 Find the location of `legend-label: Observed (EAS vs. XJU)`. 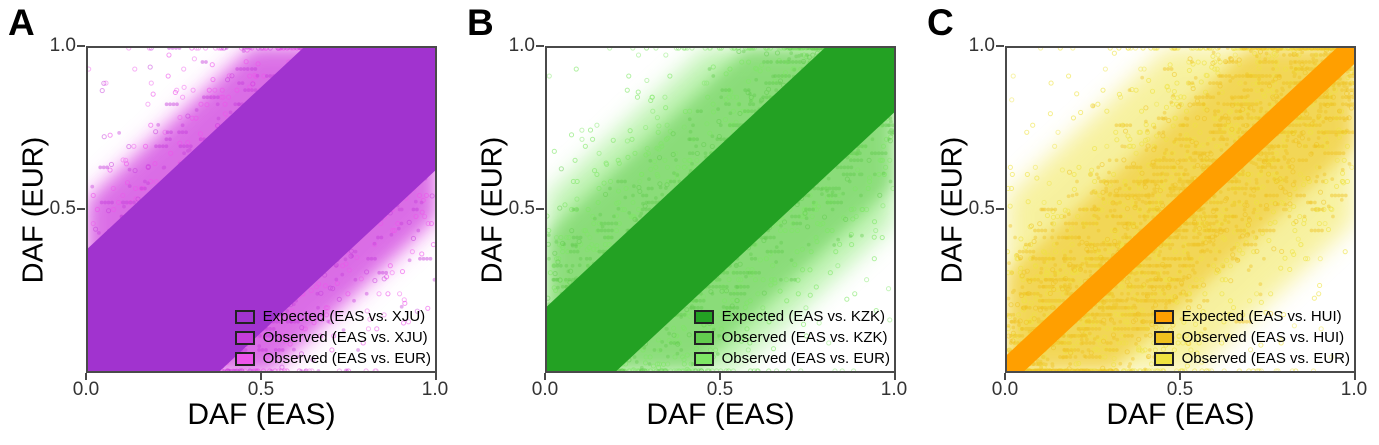

legend-label: Observed (EAS vs. XJU) is located at coordinates (345, 337).